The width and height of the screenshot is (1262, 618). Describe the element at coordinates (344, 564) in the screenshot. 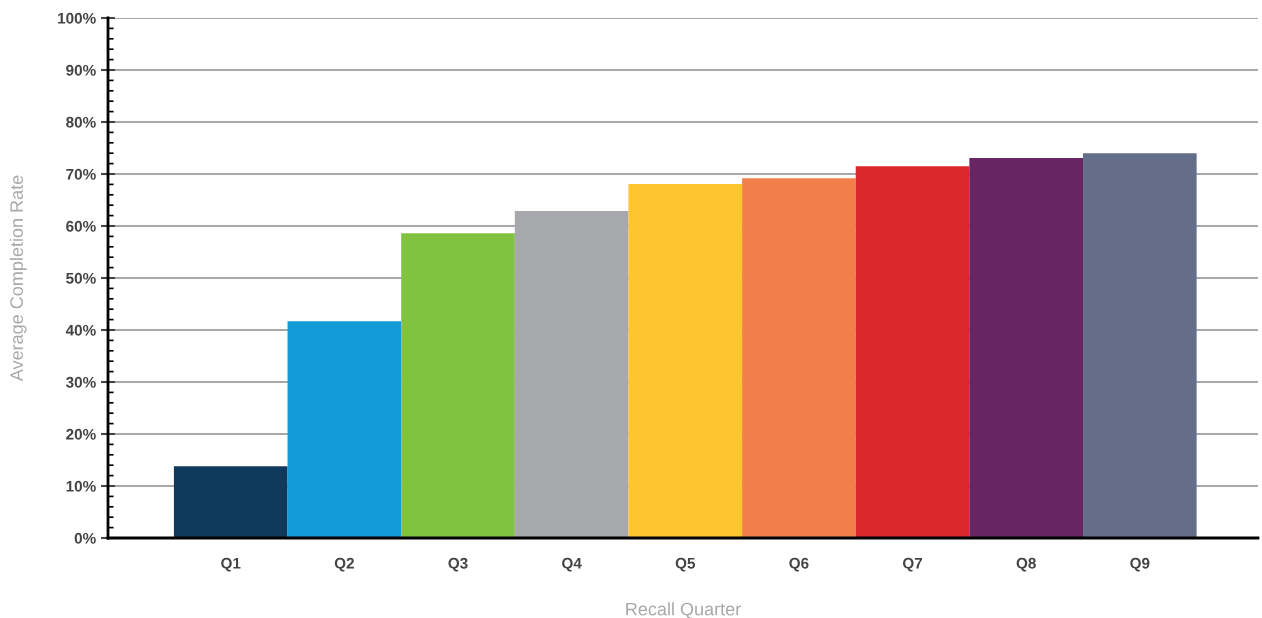

I see `x-tick-label: Q2` at that location.